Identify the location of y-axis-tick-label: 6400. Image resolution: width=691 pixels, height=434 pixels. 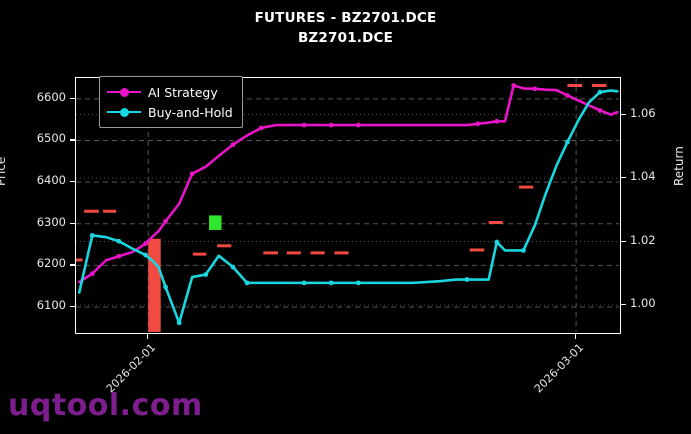
(51, 180).